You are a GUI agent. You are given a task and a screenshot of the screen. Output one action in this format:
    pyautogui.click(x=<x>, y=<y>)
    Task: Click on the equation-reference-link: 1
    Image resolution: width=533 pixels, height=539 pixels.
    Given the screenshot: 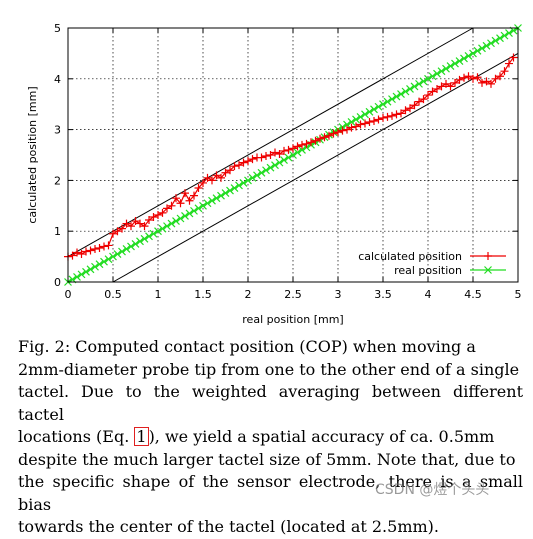 What is the action you would take?
    pyautogui.click(x=141, y=436)
    